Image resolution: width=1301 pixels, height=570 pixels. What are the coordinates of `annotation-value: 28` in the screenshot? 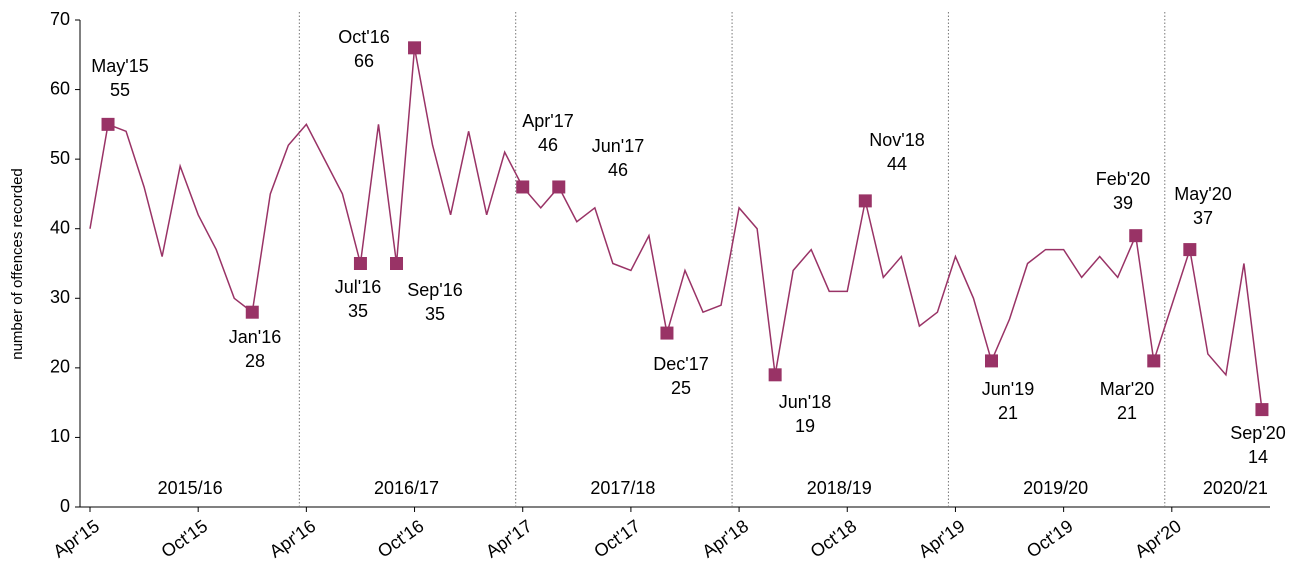 It's located at (255, 361).